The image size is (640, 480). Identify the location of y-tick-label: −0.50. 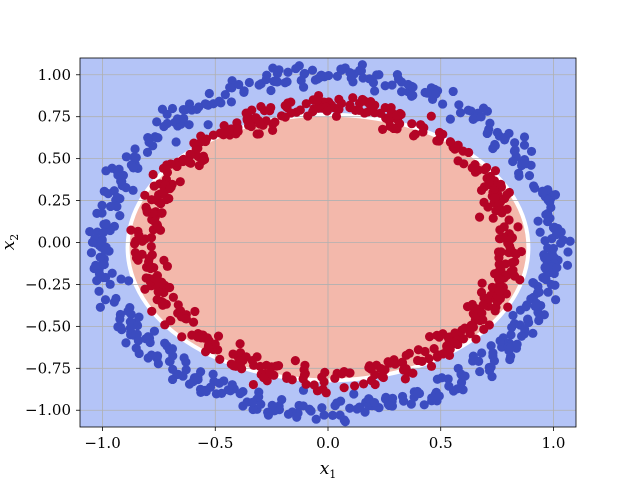
(48, 326).